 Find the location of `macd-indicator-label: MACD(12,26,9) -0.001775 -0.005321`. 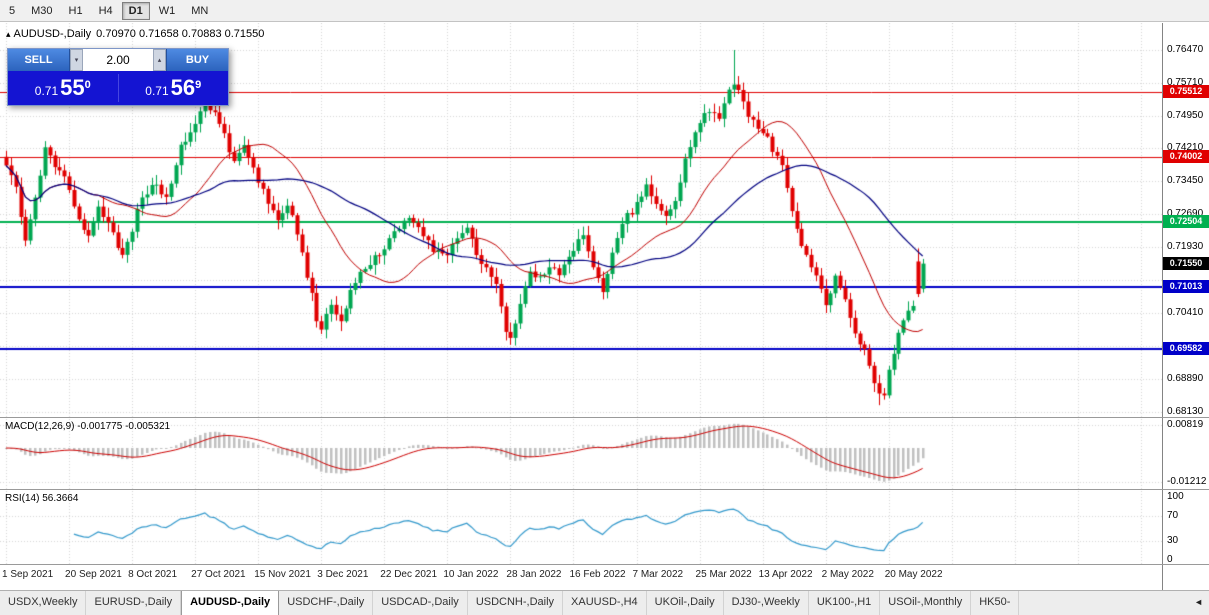

macd-indicator-label: MACD(12,26,9) -0.001775 -0.005321 is located at coordinates (88, 426).